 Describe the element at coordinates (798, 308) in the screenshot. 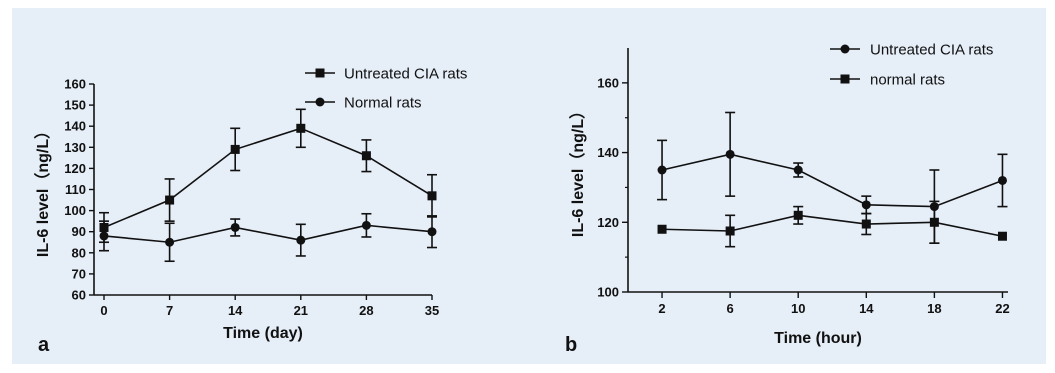

I see `panel-b-x-tick-label: 10` at that location.